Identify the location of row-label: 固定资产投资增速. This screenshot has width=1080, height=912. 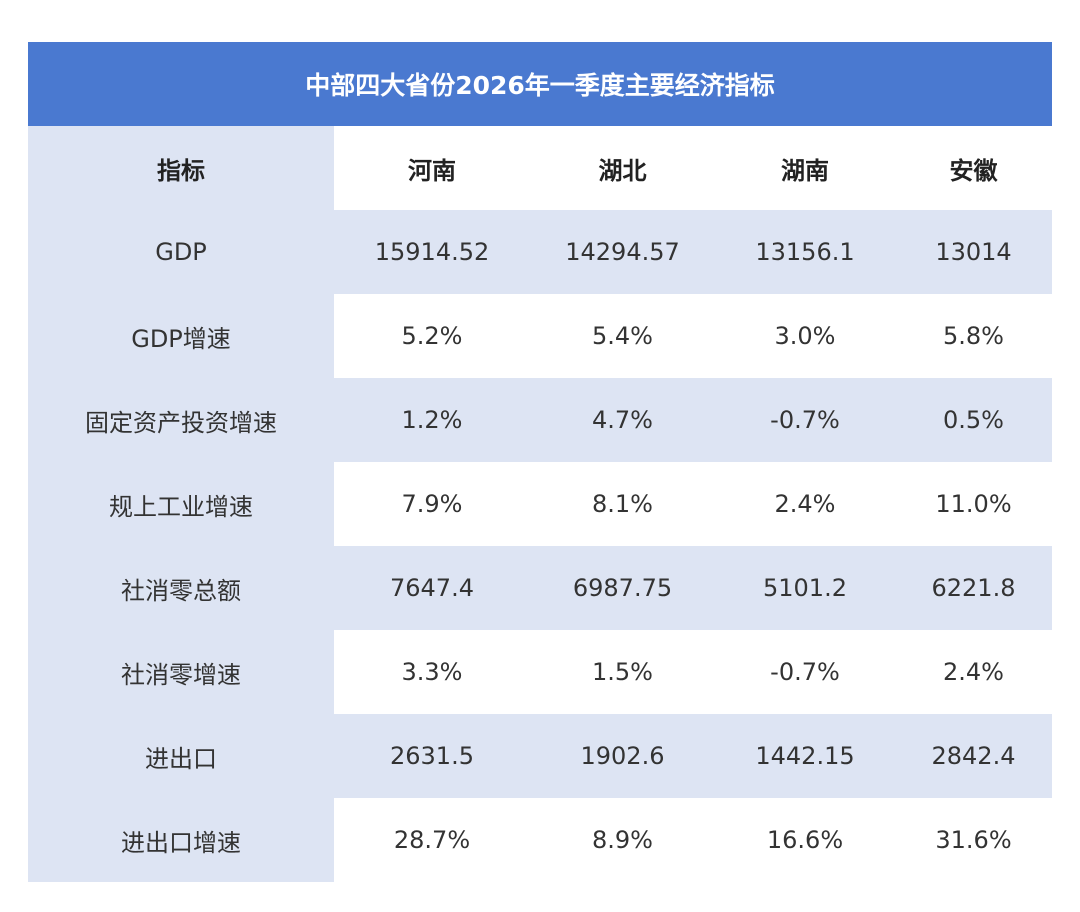
(181, 420).